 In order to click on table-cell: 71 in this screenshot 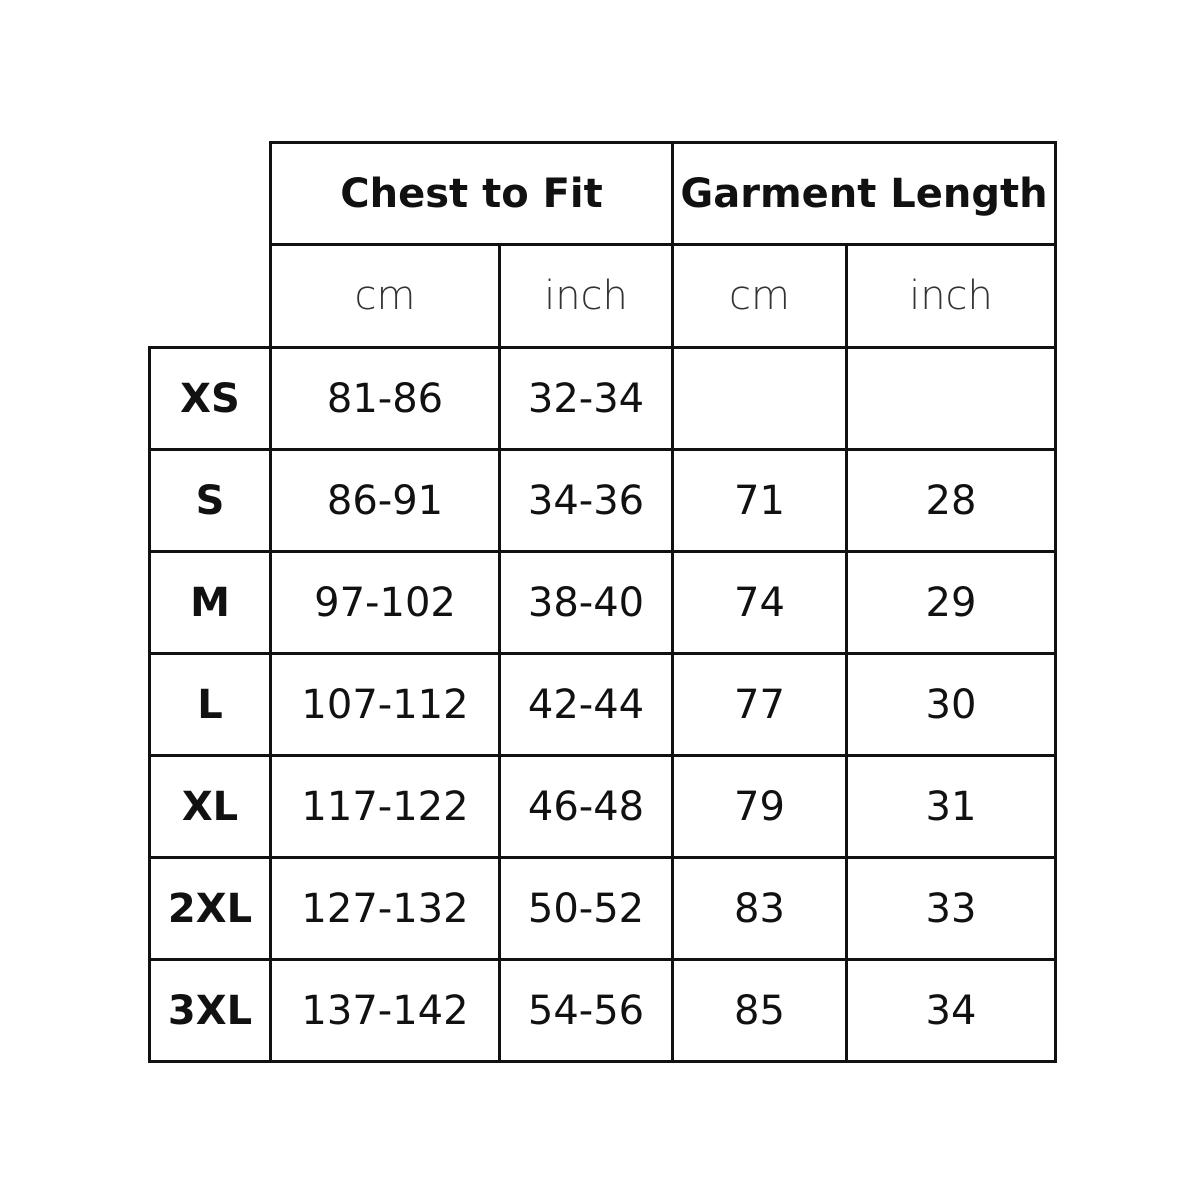, I will do `click(759, 500)`.